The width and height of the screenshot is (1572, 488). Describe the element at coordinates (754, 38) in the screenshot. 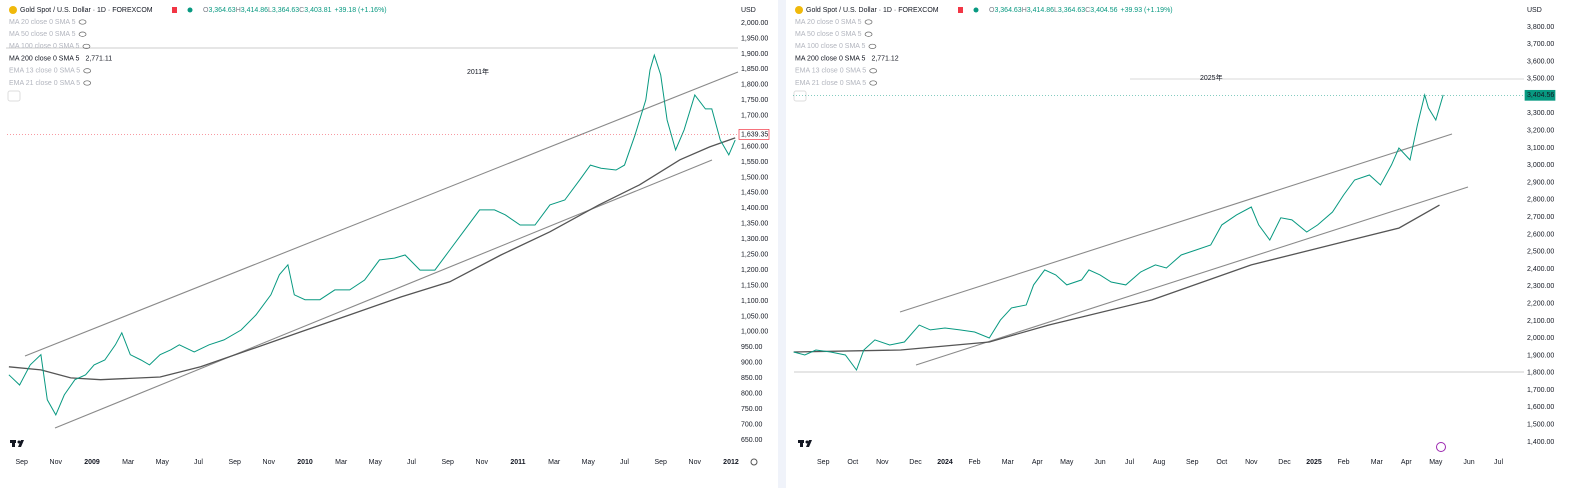

I see `y-tick-label: 1,950.00` at that location.